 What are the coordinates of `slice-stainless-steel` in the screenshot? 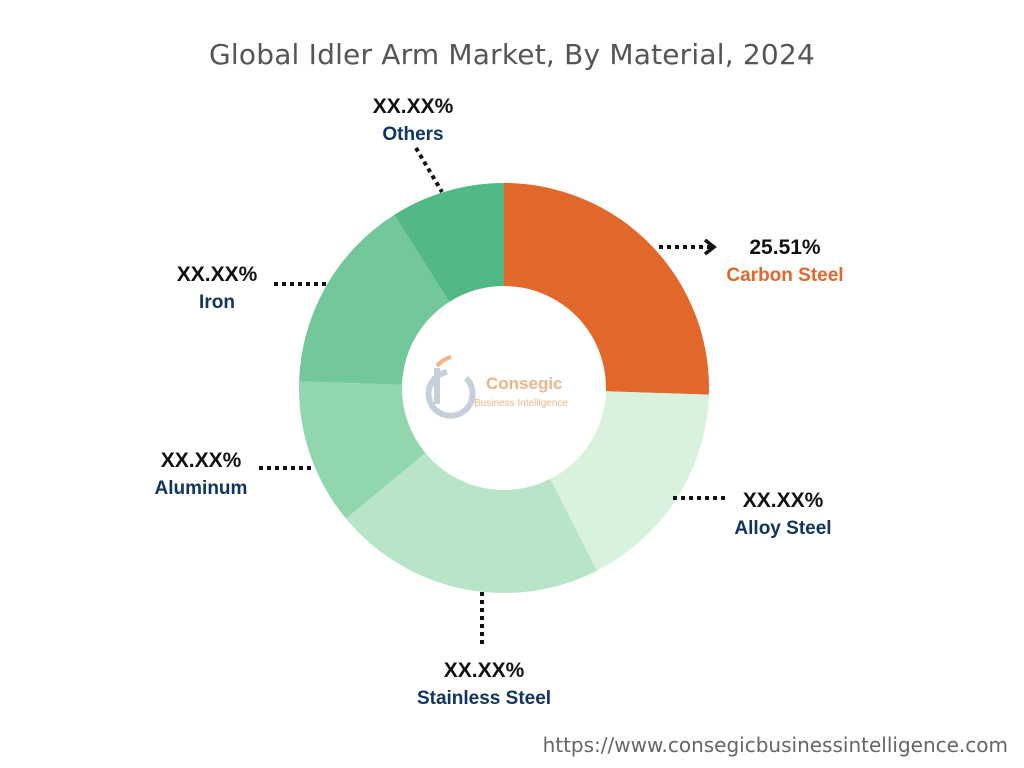 It's located at (471, 523).